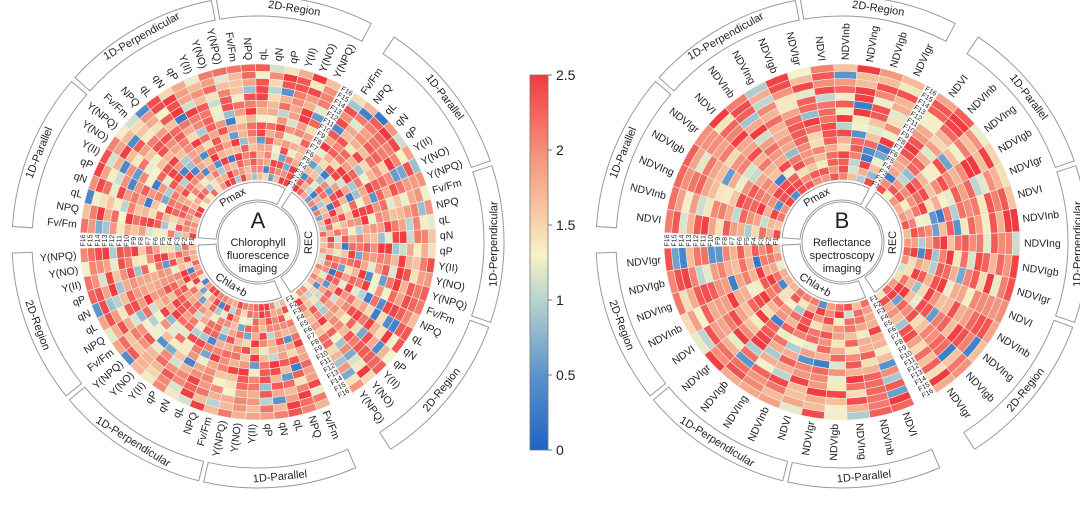  Describe the element at coordinates (539, 262) in the screenshot. I see `colorbar-gradient` at that location.